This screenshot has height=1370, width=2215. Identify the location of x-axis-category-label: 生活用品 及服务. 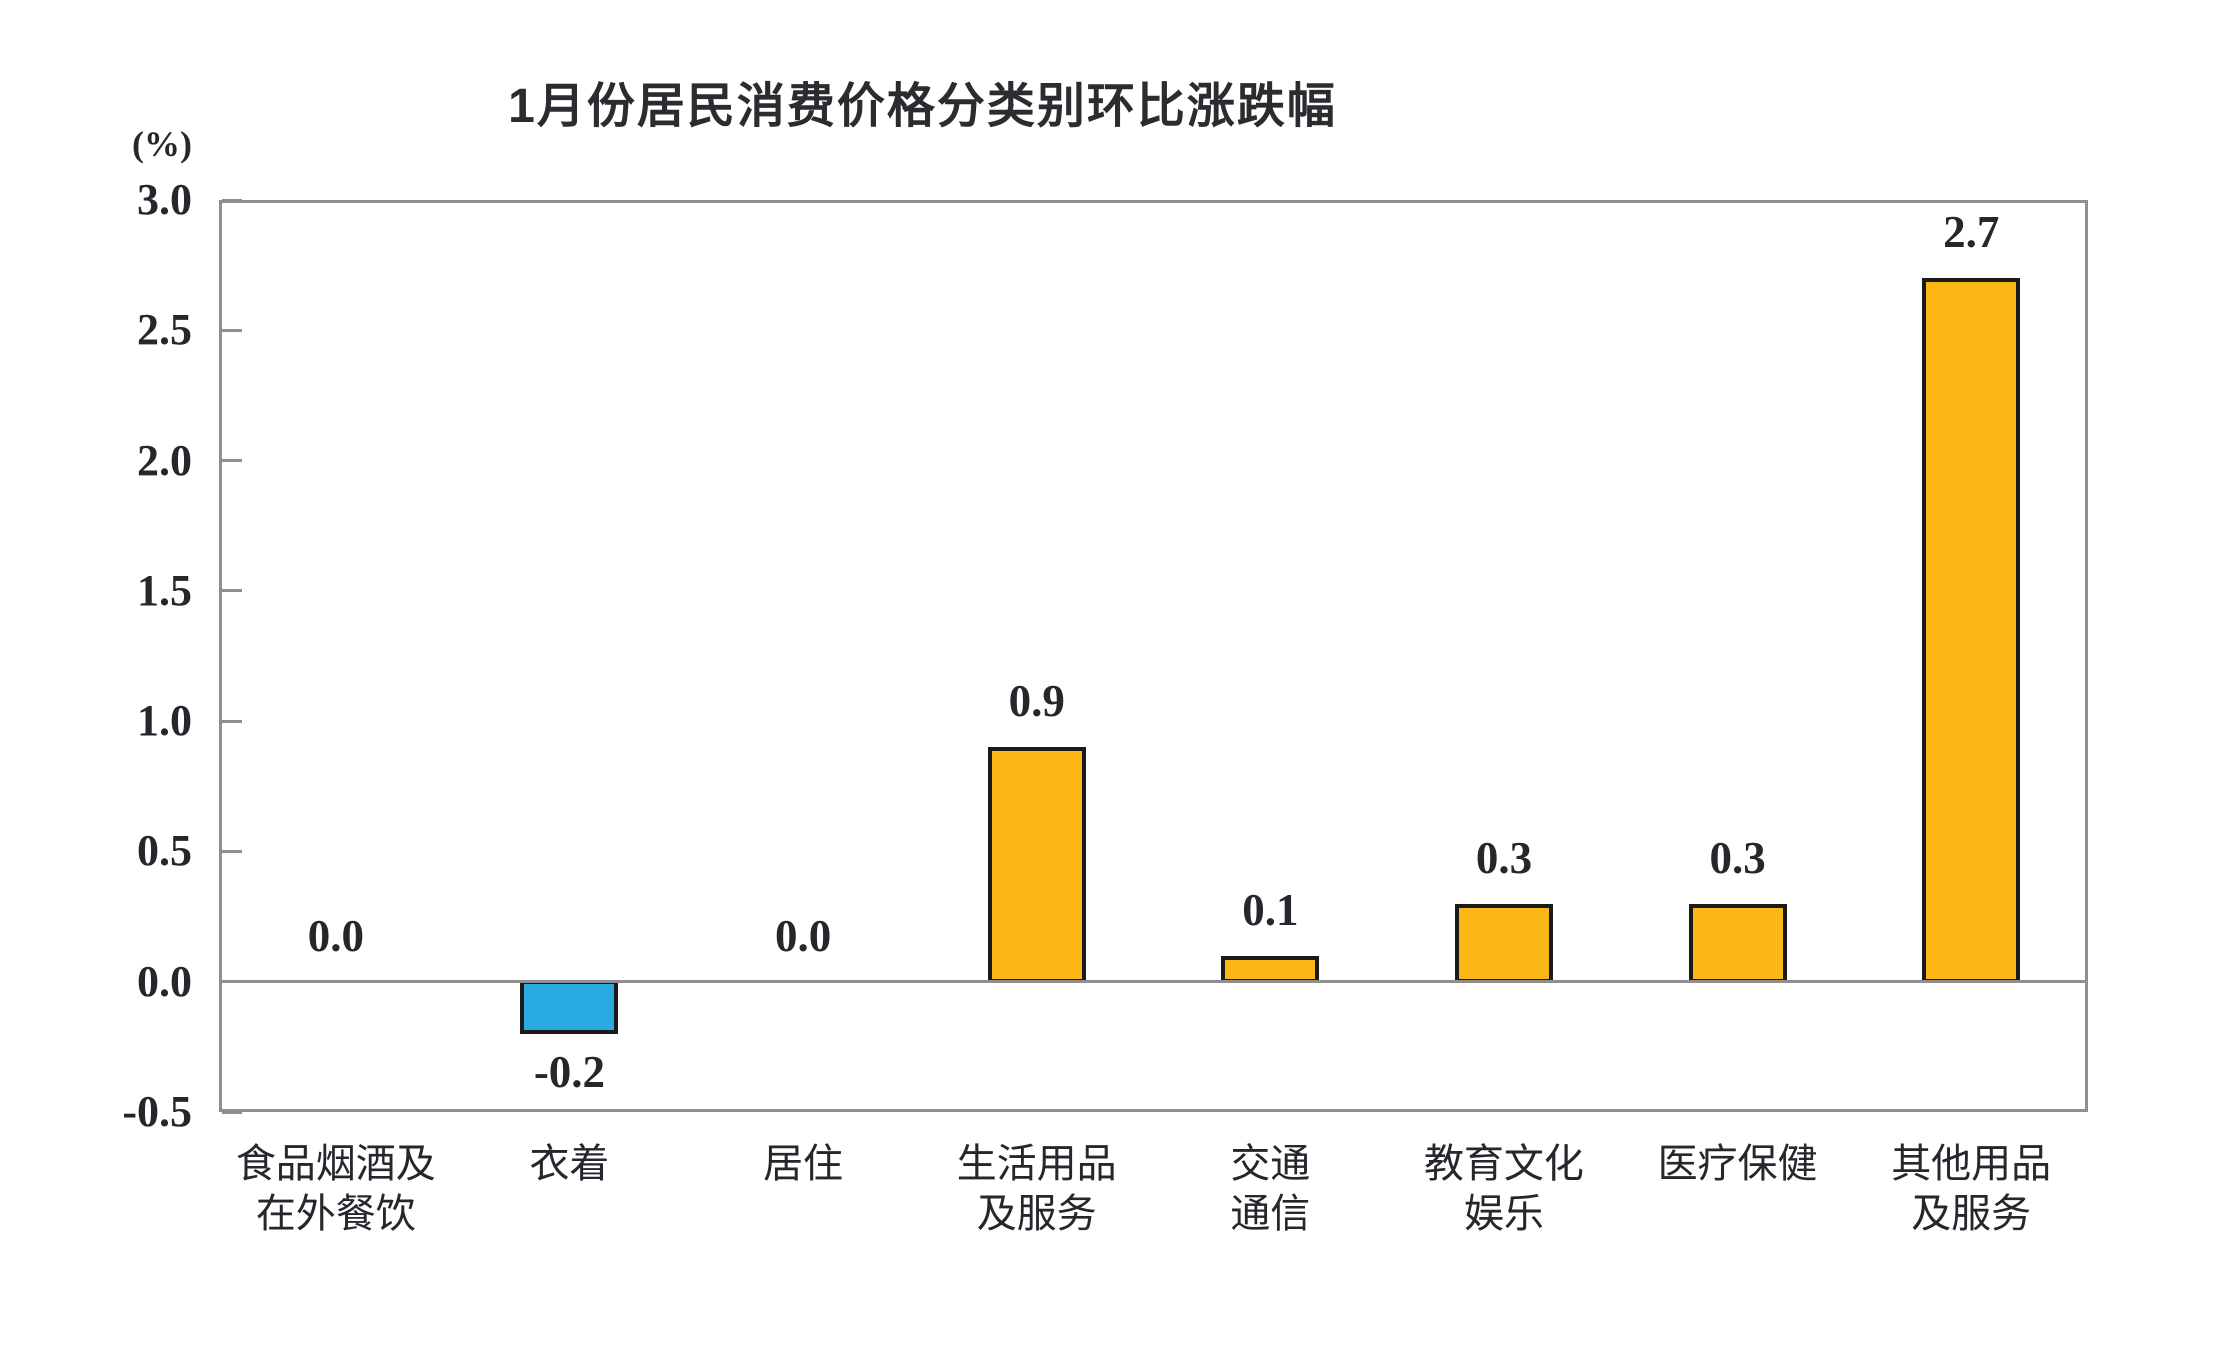
(1036, 1188).